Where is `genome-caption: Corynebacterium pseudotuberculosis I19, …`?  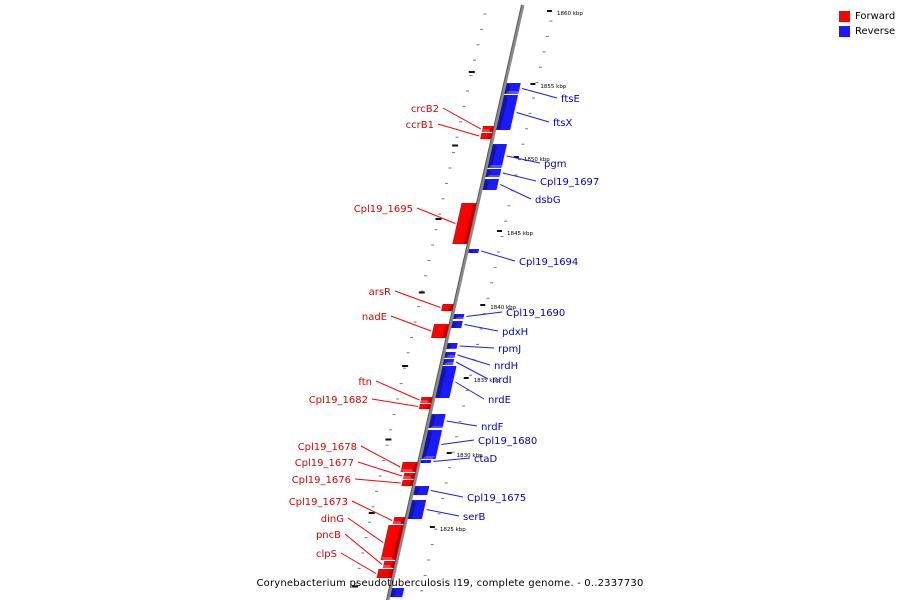
genome-caption: Corynebacterium pseudotuberculosis I19, … is located at coordinates (450, 583).